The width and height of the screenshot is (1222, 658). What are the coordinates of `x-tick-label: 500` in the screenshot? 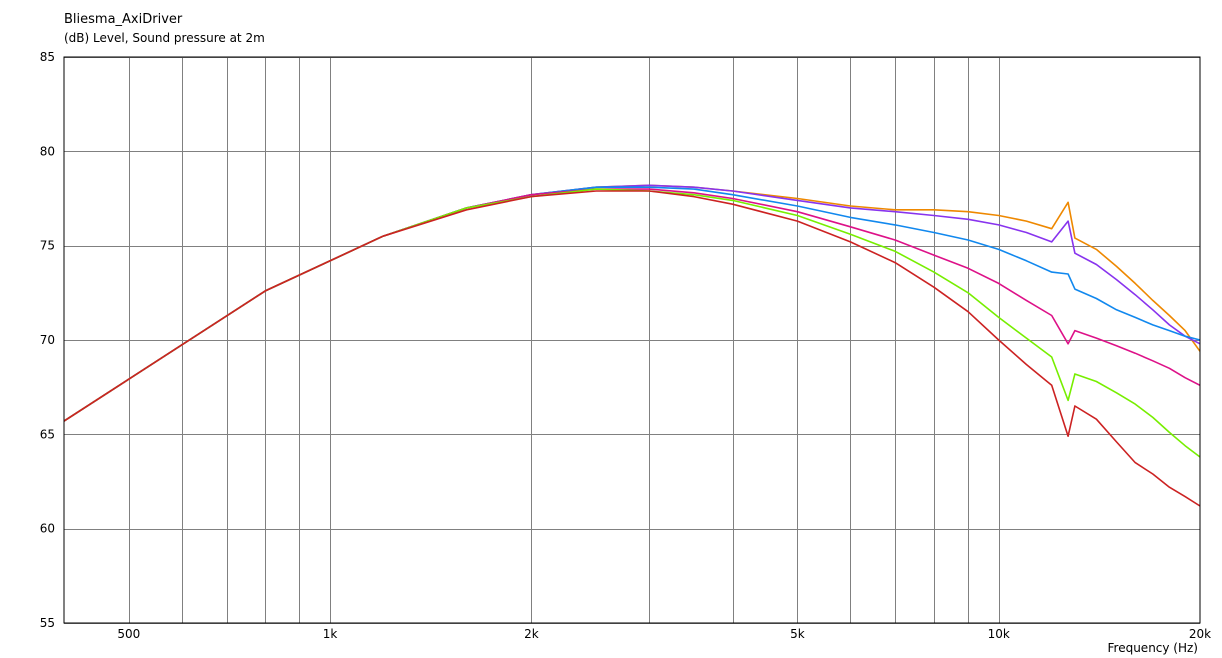 It's located at (128, 634).